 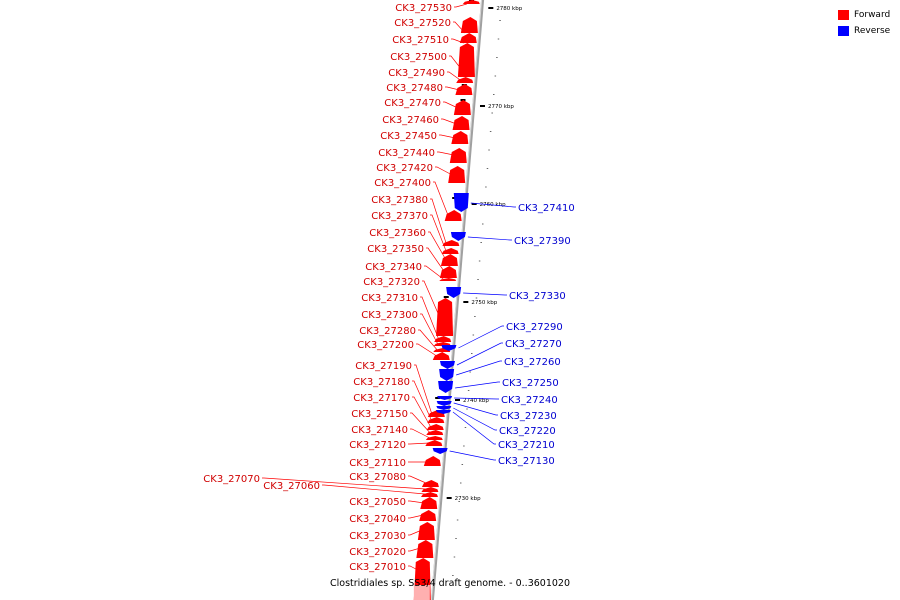 What do you see at coordinates (377, 463) in the screenshot?
I see `gene-label-forward: CK3_27110` at bounding box center [377, 463].